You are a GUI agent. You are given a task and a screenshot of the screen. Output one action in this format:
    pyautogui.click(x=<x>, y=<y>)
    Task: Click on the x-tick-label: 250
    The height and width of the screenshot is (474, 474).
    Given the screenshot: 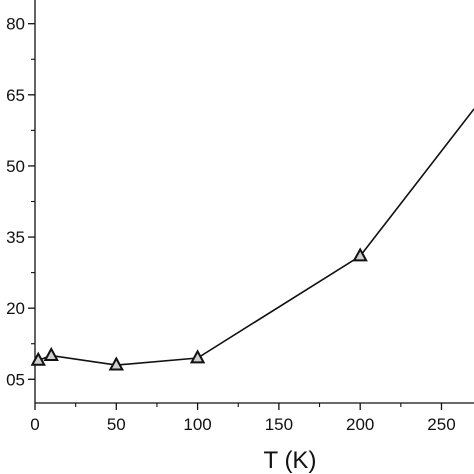 What is the action you would take?
    pyautogui.click(x=441, y=424)
    